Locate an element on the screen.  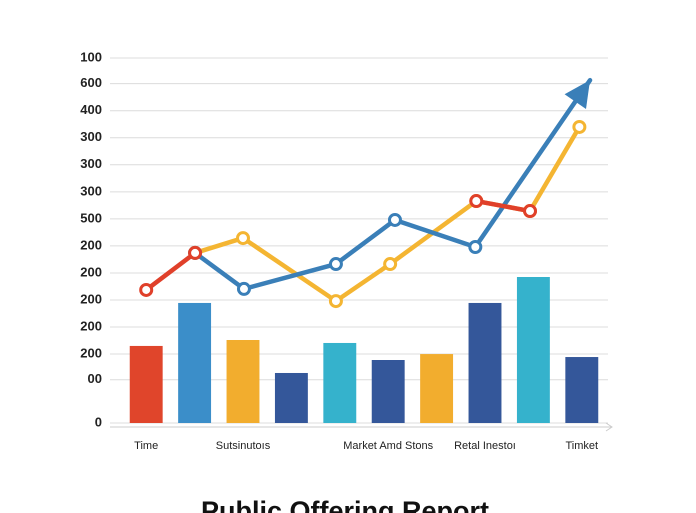
y-tick-label: 600 is located at coordinates (91, 82).